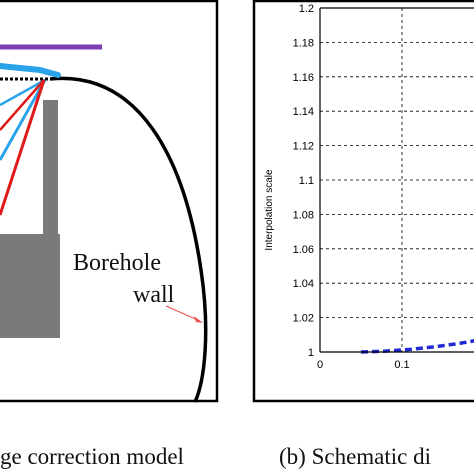 The width and height of the screenshot is (474, 474). What do you see at coordinates (303, 319) in the screenshot?
I see `y-tick-label: 1.02` at bounding box center [303, 319].